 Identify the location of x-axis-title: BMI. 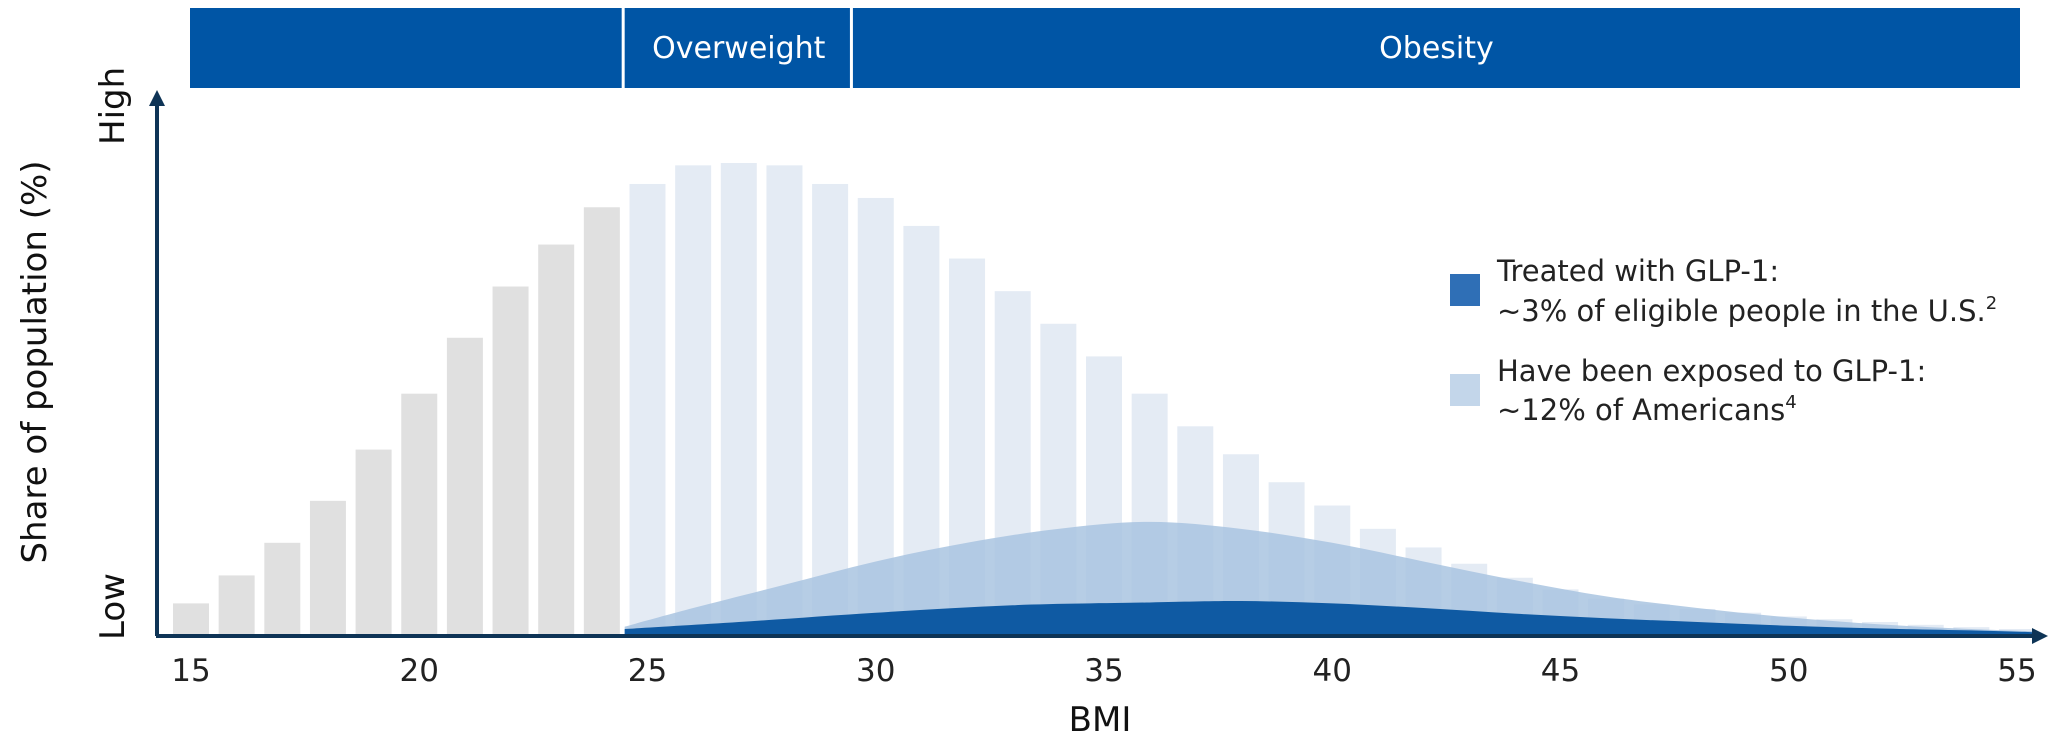
(1100, 718).